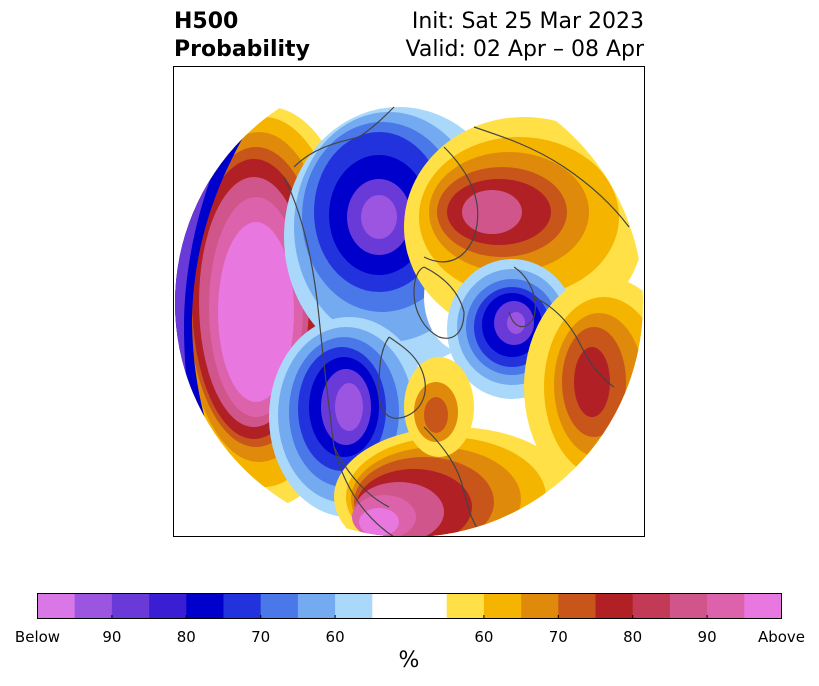 The width and height of the screenshot is (819, 686). What do you see at coordinates (439, 302) in the screenshot?
I see `coast-greenland` at bounding box center [439, 302].